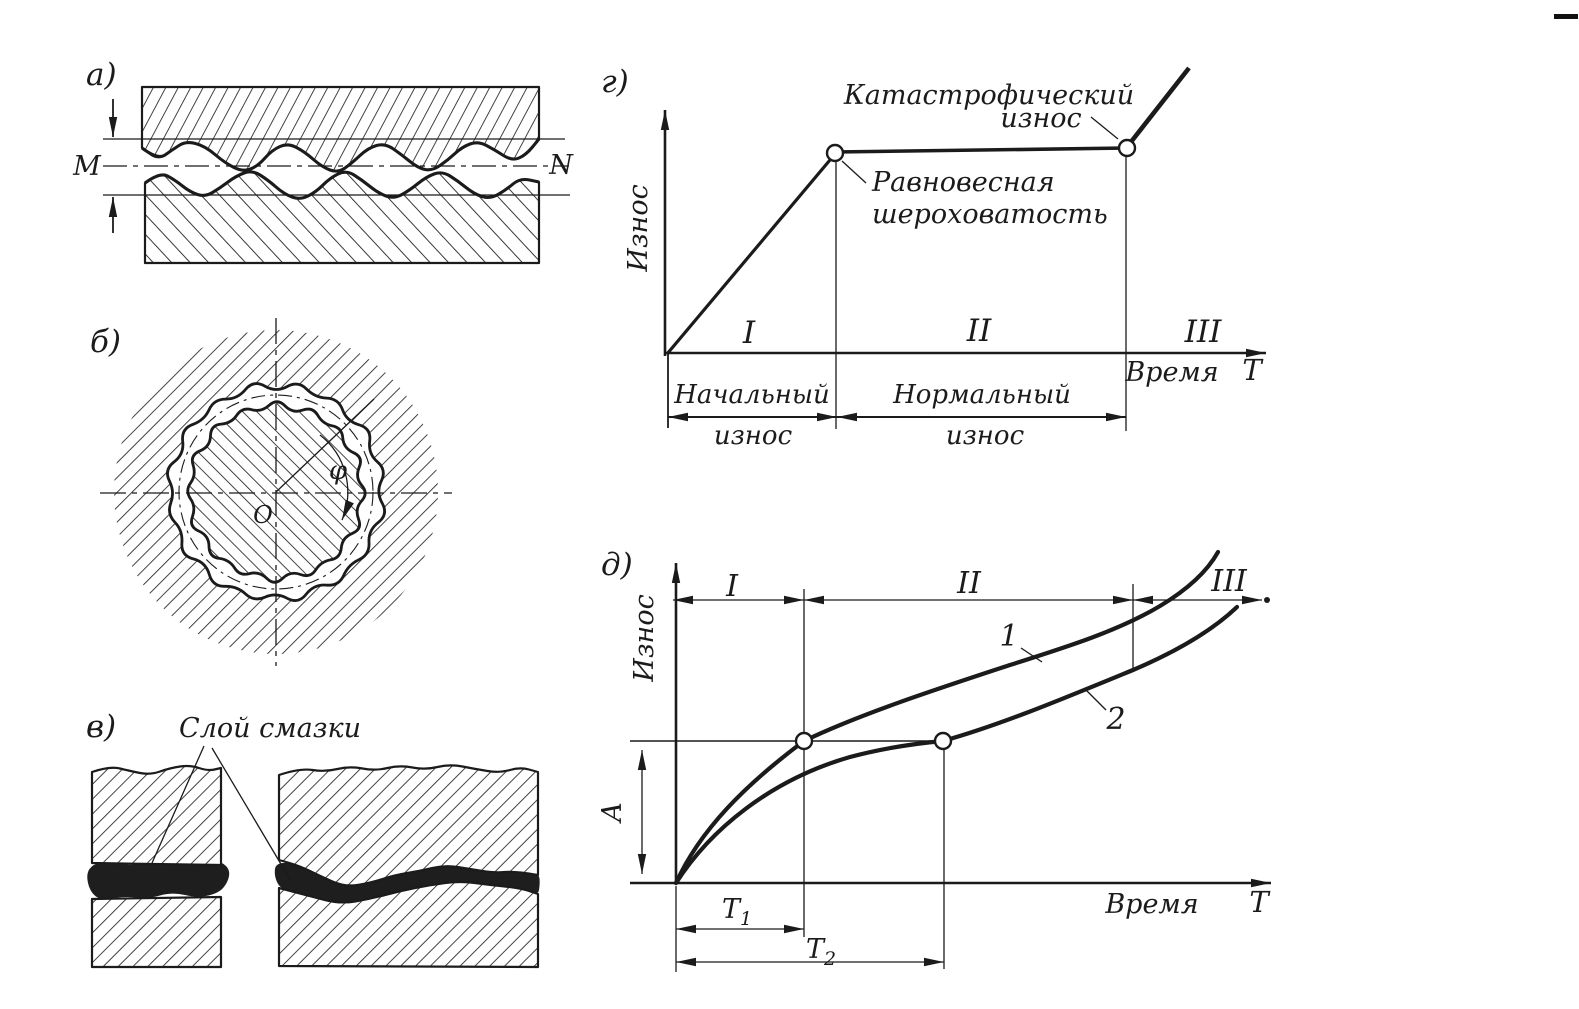 The height and width of the screenshot is (1009, 1579). I want to click on panel-g-region-2: II, so click(979, 331).